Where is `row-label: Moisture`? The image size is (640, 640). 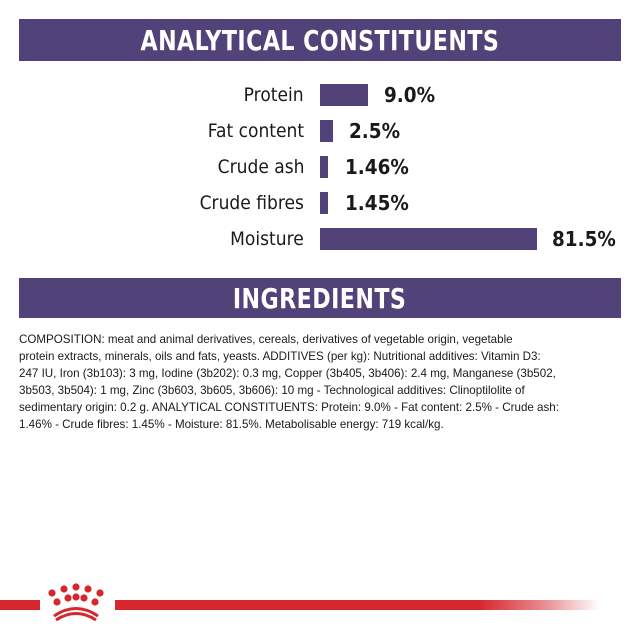 row-label: Moisture is located at coordinates (267, 239).